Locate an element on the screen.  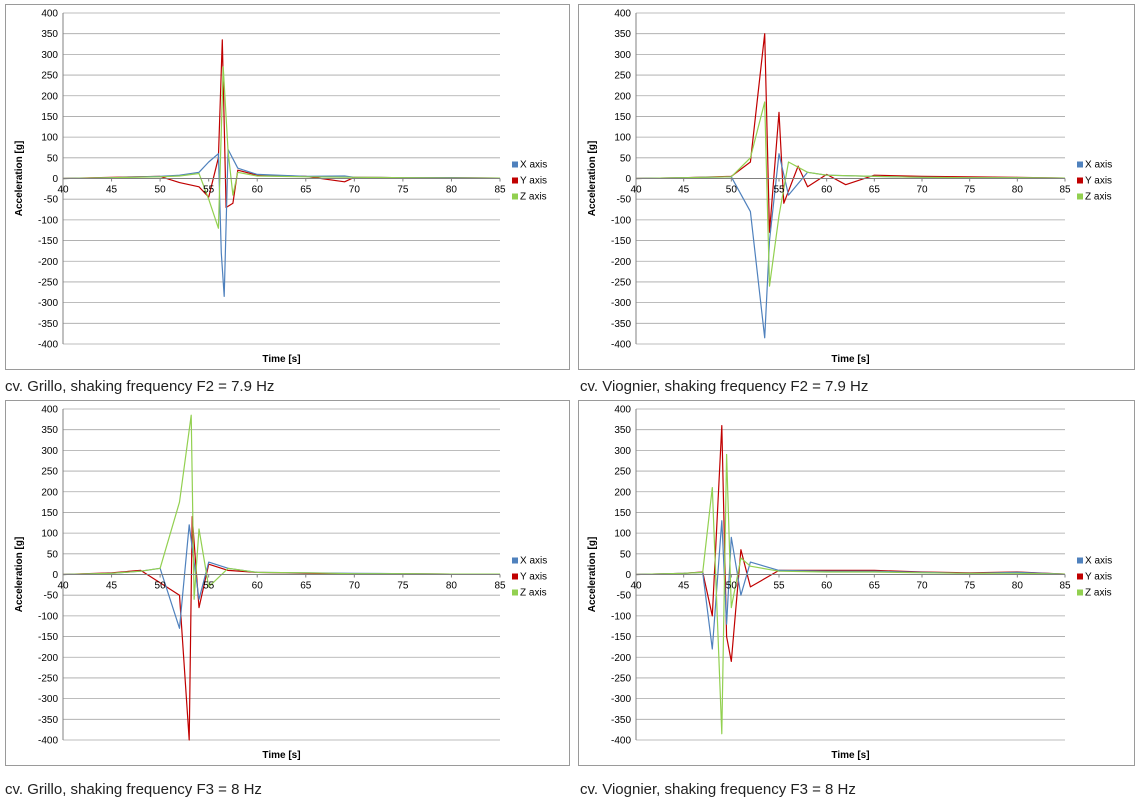
series-line-z-axis is located at coordinates (850, 194).